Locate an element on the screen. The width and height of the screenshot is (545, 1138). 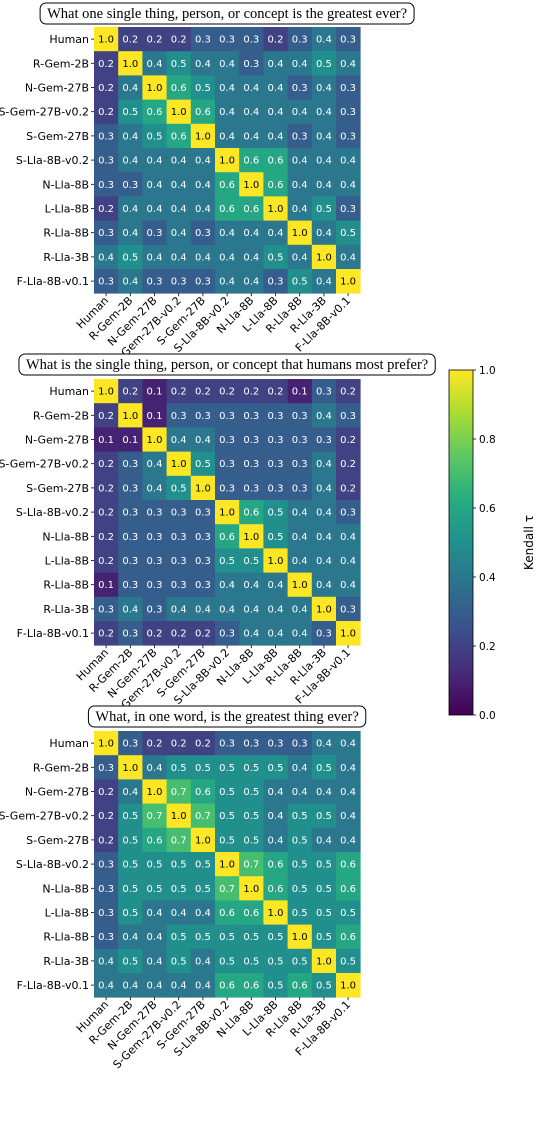
row-label: S-Lla-8B-v0.2 is located at coordinates (52, 864).